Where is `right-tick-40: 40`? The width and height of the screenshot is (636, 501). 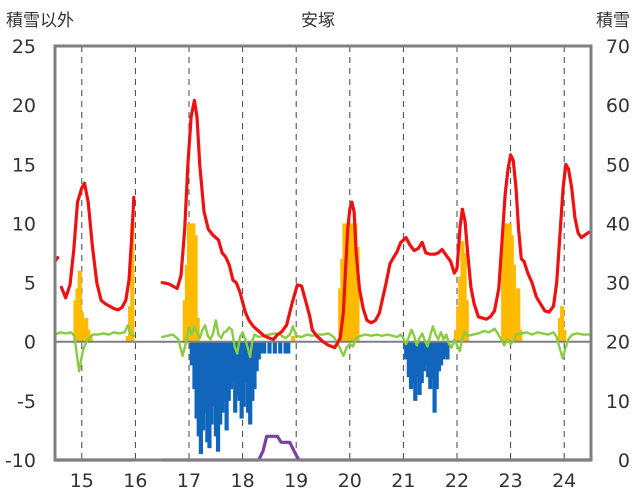 right-tick-40: 40 is located at coordinates (618, 224).